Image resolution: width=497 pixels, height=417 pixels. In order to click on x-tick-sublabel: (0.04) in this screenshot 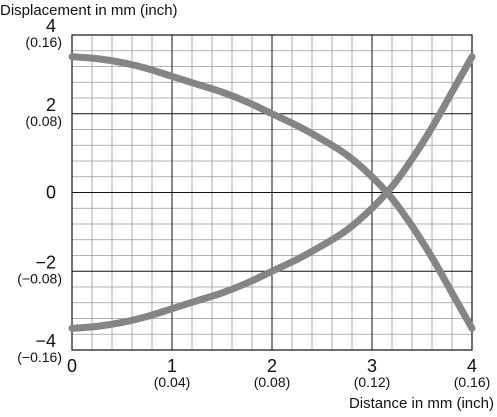, I will do `click(172, 382)`.